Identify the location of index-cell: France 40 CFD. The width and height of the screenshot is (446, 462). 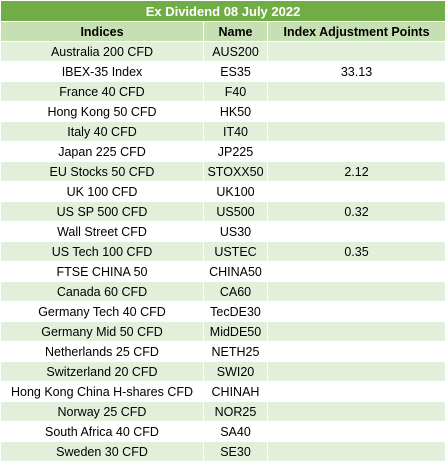
(102, 91).